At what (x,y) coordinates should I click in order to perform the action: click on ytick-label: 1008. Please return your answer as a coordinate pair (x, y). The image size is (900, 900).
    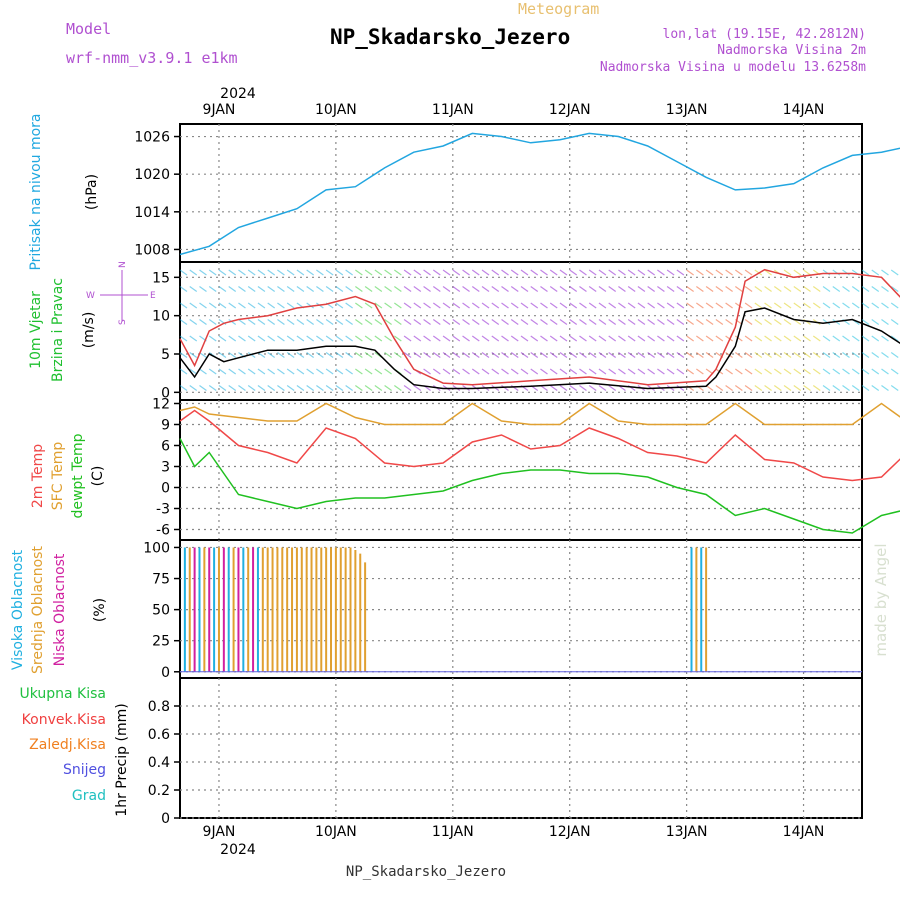
    Looking at the image, I should click on (152, 250).